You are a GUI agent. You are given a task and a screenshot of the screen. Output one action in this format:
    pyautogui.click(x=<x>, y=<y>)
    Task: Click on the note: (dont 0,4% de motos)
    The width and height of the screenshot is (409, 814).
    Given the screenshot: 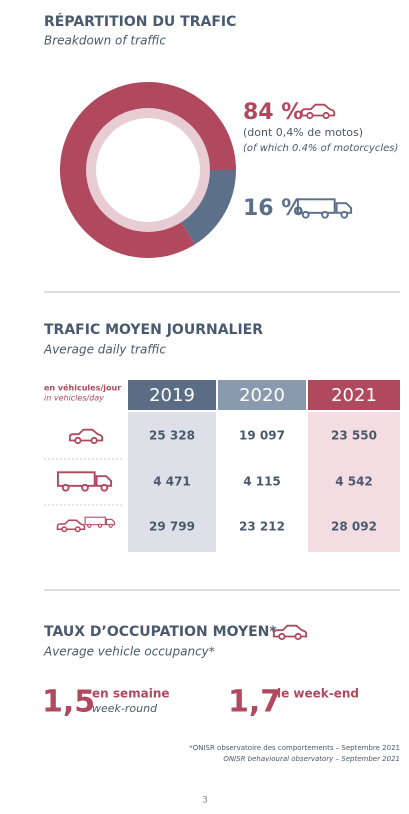 What is the action you would take?
    pyautogui.click(x=303, y=132)
    